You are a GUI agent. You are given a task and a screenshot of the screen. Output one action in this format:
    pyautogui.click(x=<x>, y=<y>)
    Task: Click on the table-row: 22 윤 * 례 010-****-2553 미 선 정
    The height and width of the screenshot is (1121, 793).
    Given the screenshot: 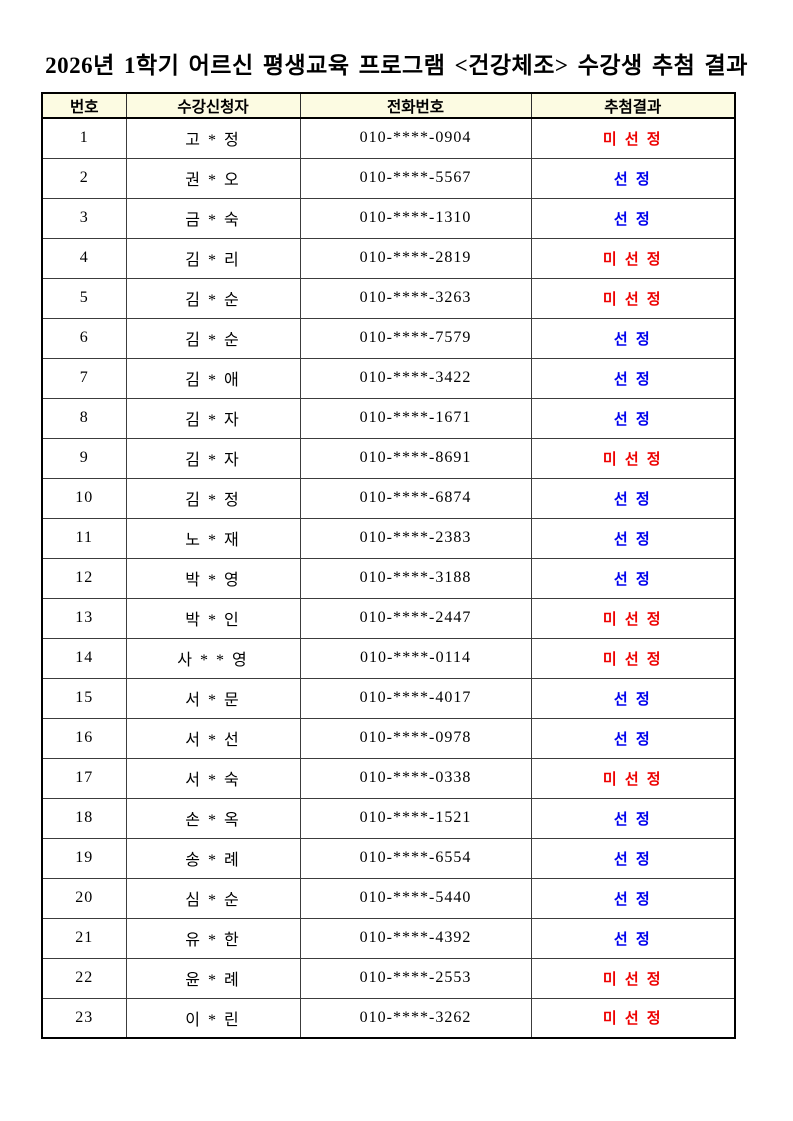 What is the action you would take?
    pyautogui.click(x=388, y=978)
    